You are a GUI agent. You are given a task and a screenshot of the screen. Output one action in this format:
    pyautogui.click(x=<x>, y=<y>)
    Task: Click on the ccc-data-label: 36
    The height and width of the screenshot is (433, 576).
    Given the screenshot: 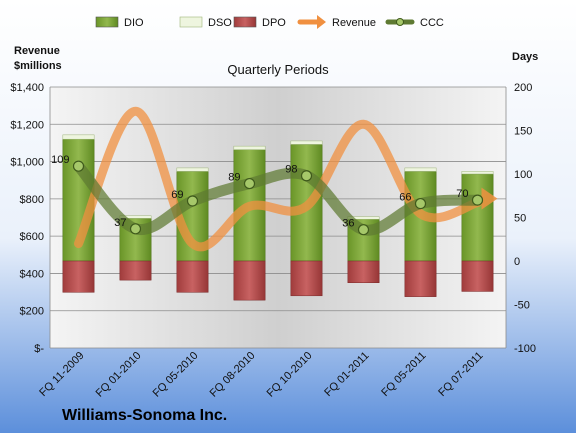 What is the action you would take?
    pyautogui.click(x=348, y=224)
    